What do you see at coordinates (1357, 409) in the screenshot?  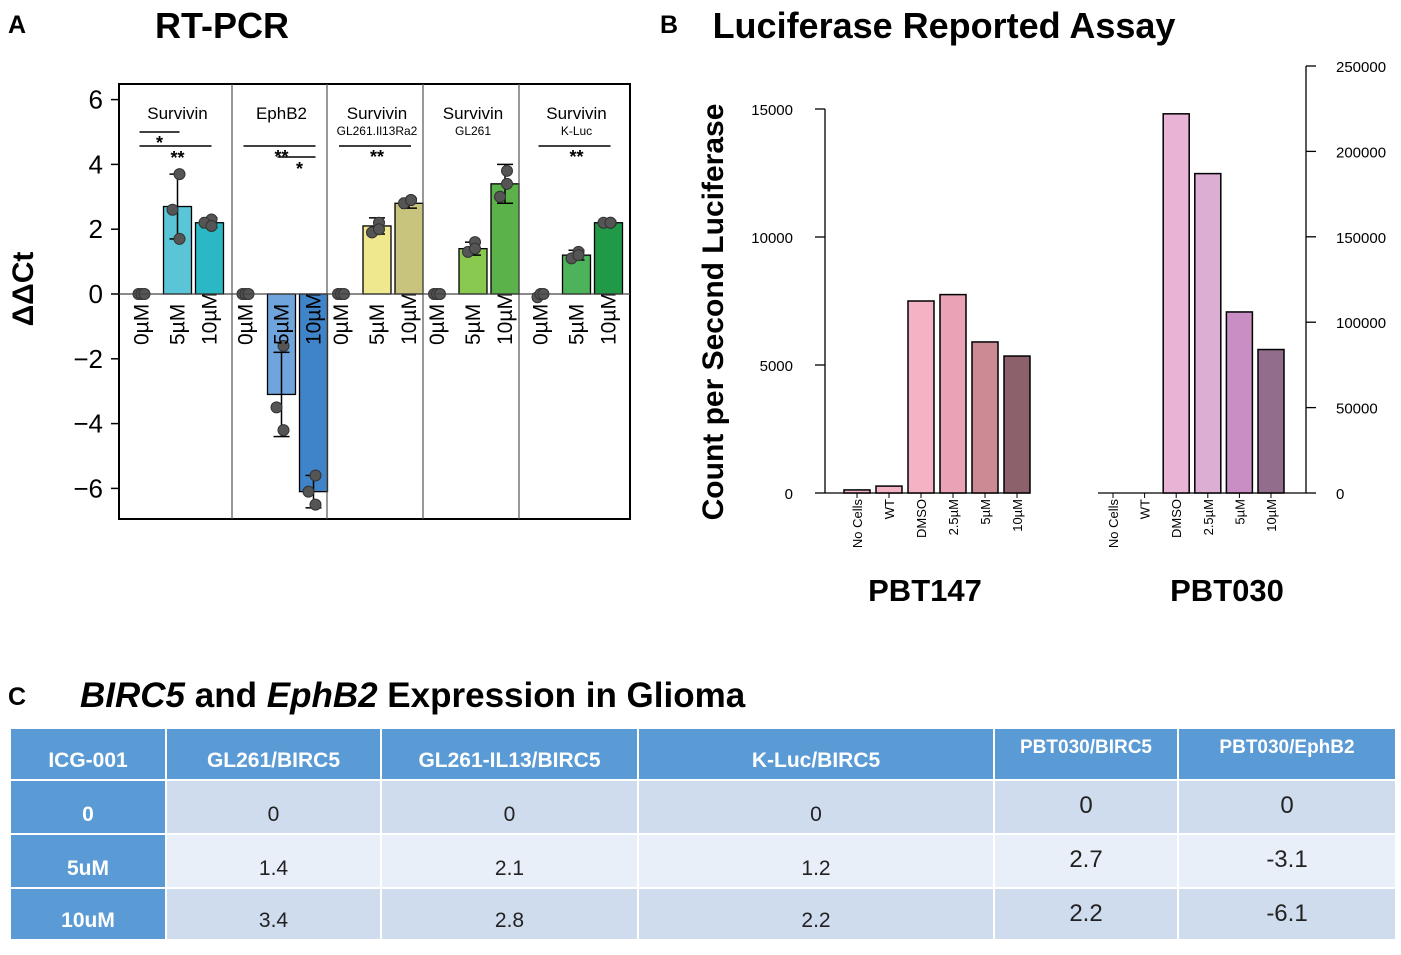 I see `right-tick-label: 50000` at bounding box center [1357, 409].